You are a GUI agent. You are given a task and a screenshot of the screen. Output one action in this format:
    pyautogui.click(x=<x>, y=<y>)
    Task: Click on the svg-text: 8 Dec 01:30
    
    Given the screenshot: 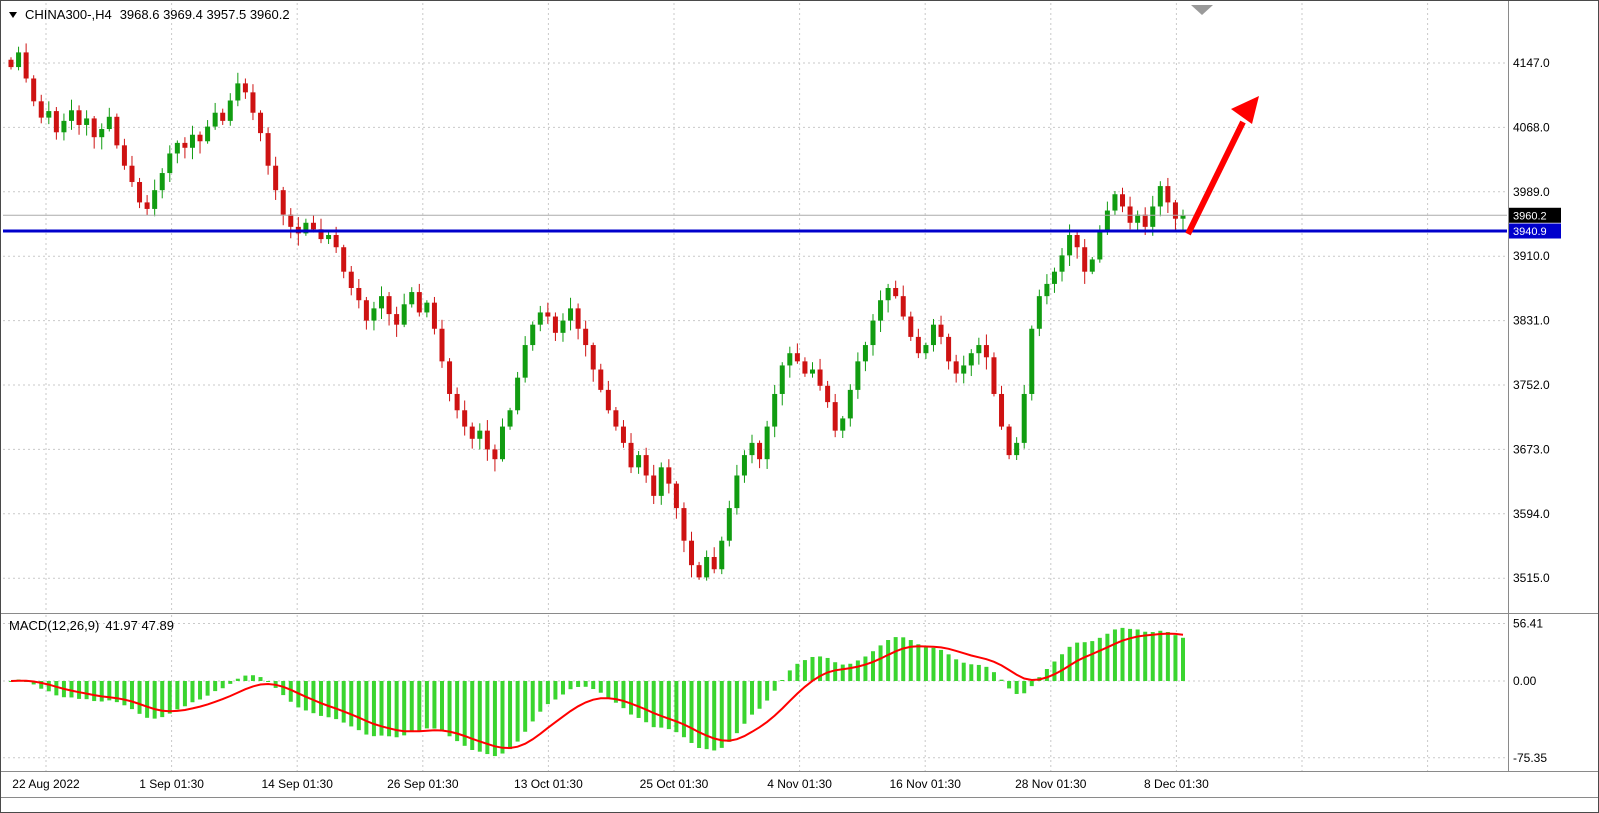 What is the action you would take?
    pyautogui.click(x=1176, y=784)
    